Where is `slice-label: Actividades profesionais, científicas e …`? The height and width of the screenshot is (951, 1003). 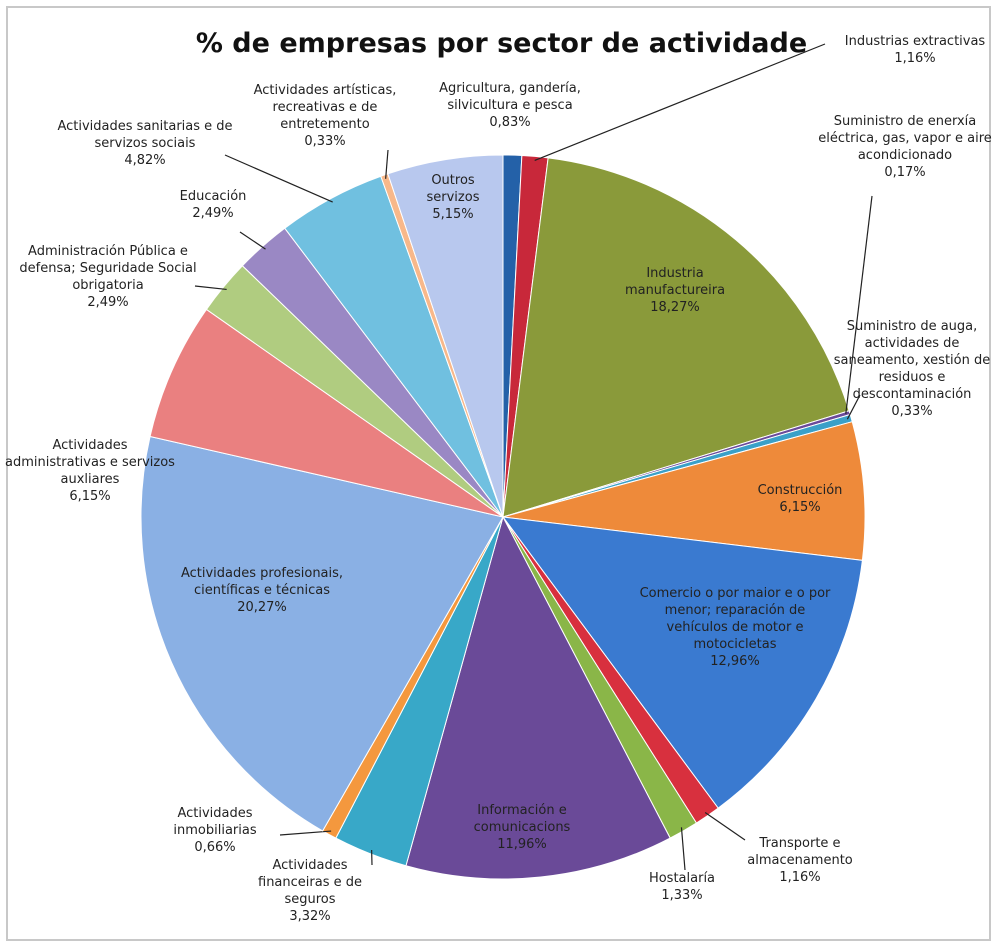 slice-label: Actividades profesionais, científicas e … is located at coordinates (262, 590).